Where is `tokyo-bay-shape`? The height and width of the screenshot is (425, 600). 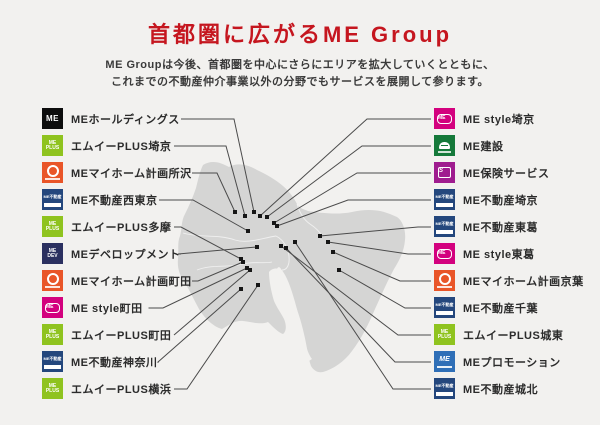
tokyo-bay-shape is located at coordinates (294, 315).